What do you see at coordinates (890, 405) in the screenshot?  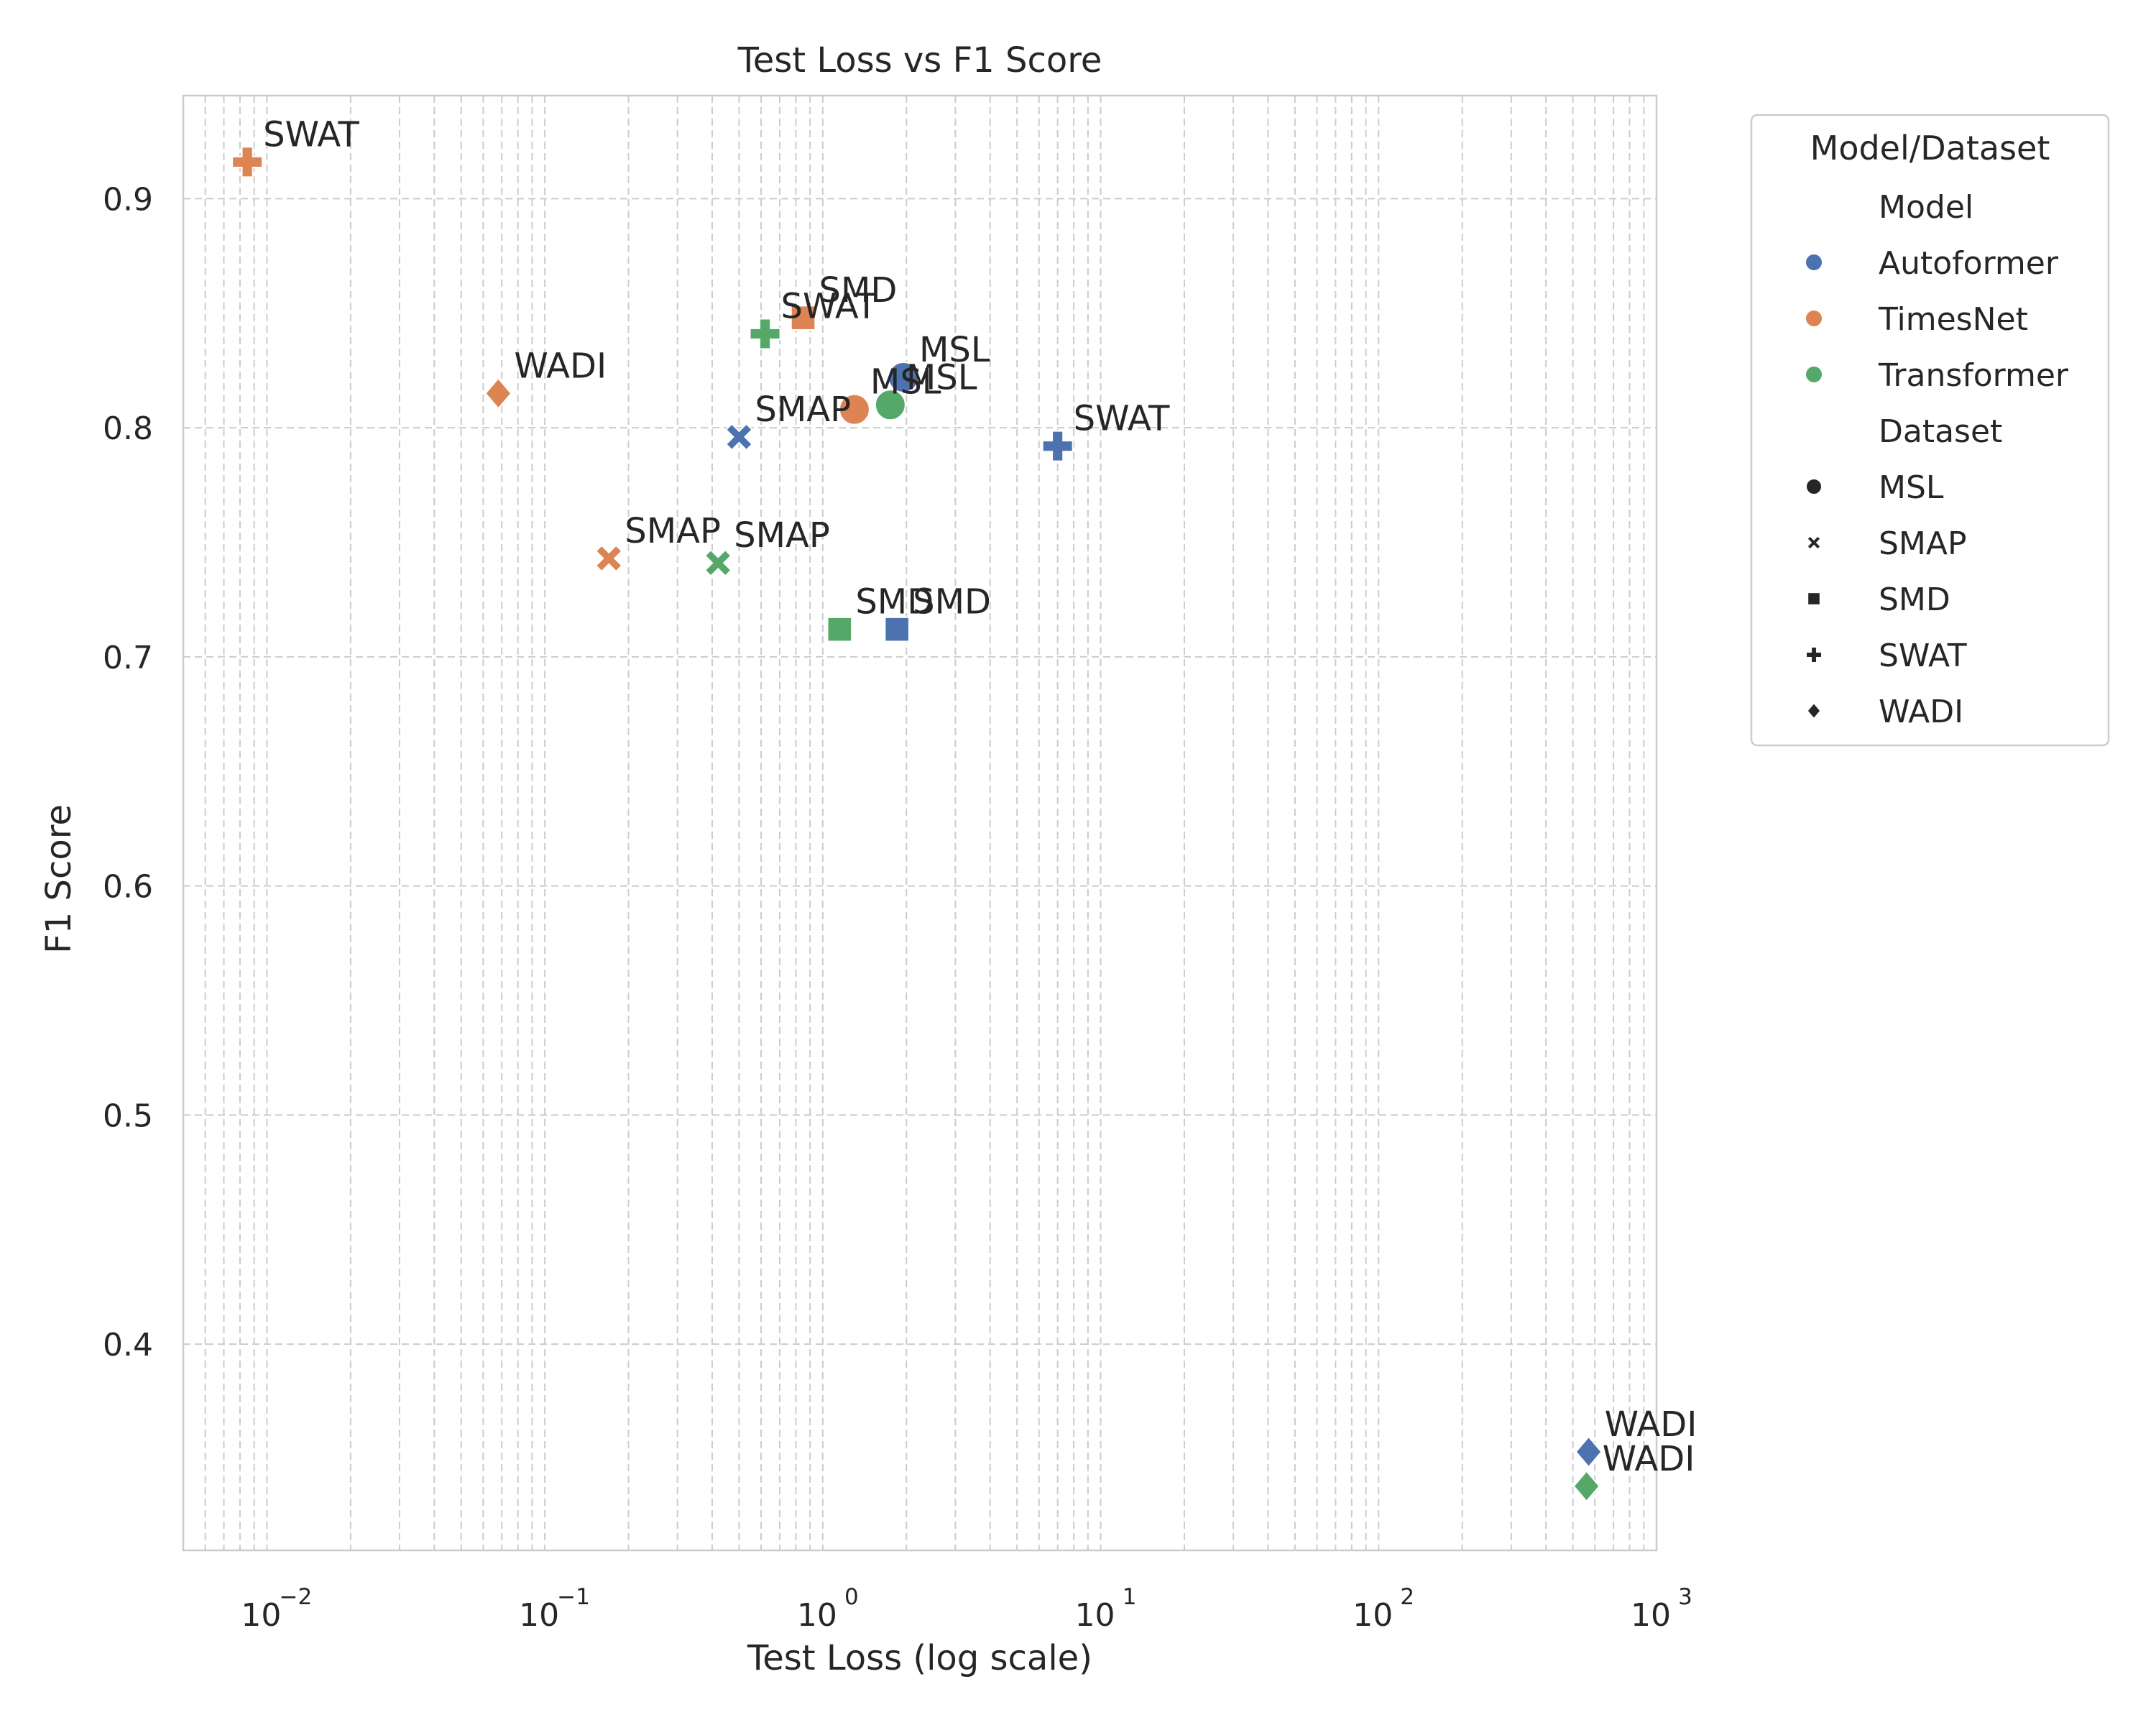 I see `point-transformer-msl` at bounding box center [890, 405].